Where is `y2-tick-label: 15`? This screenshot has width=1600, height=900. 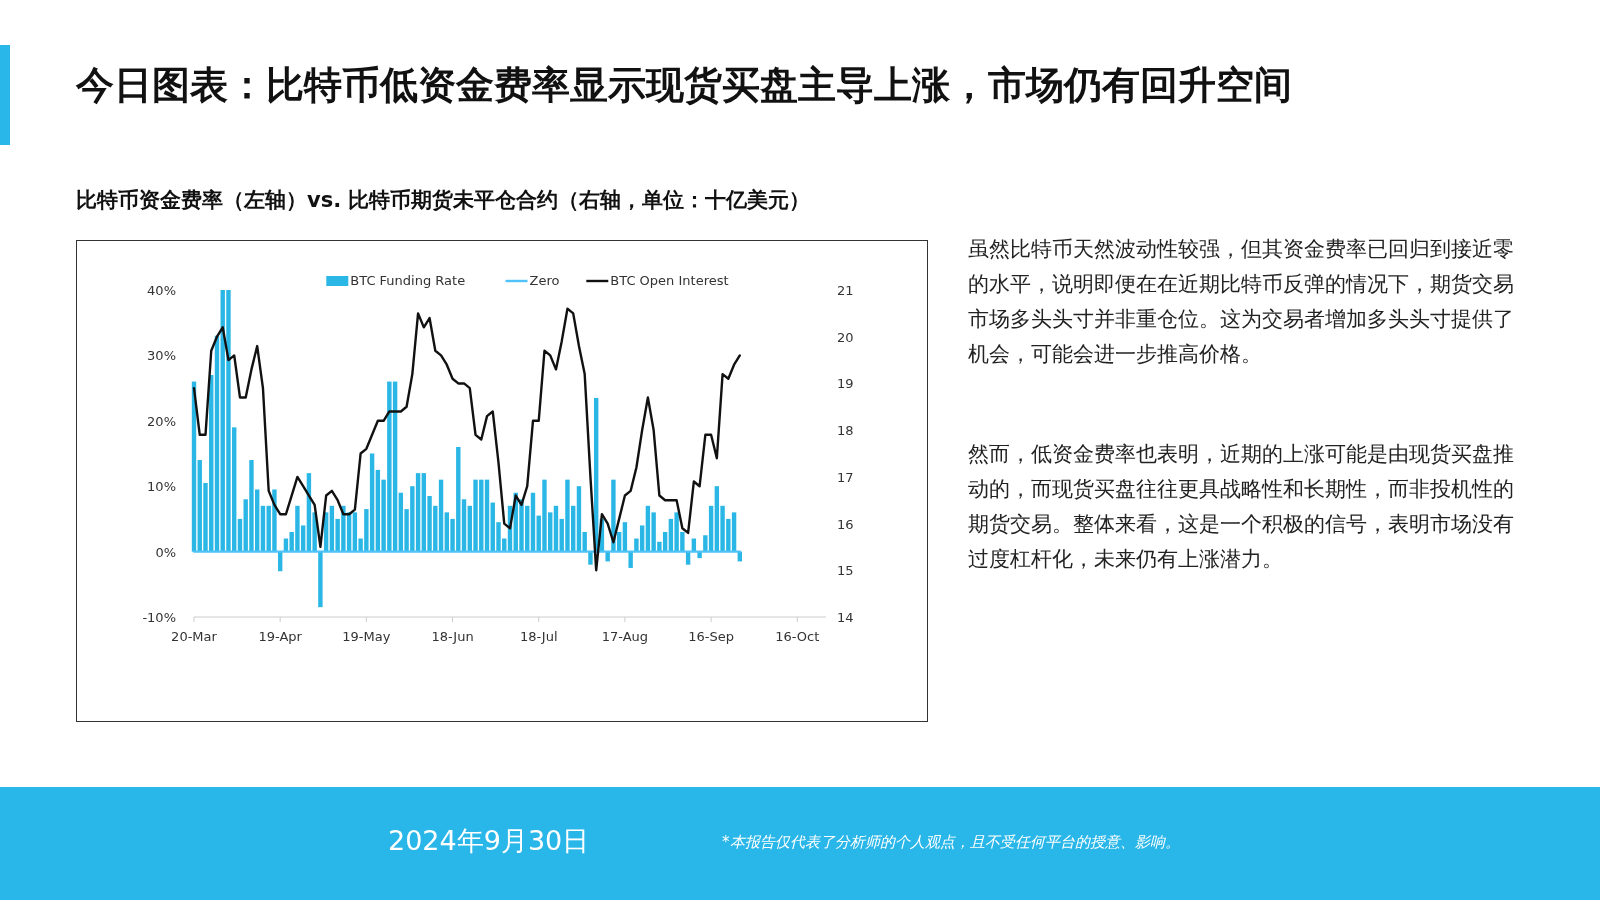 y2-tick-label: 15 is located at coordinates (845, 571).